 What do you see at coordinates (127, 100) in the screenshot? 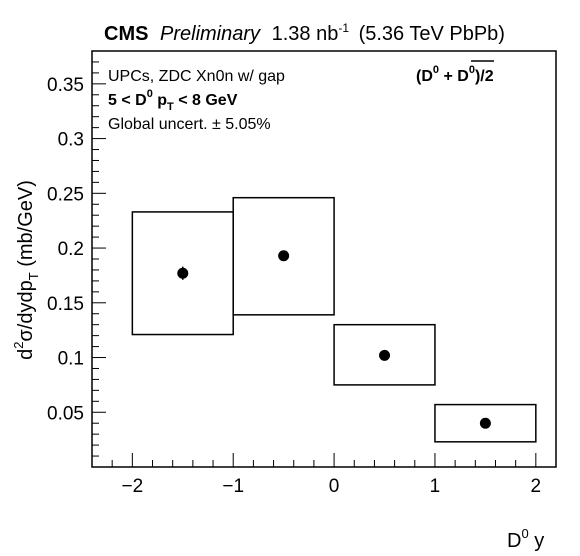
I see `legend-line-2-prefix: 5 < D` at bounding box center [127, 100].